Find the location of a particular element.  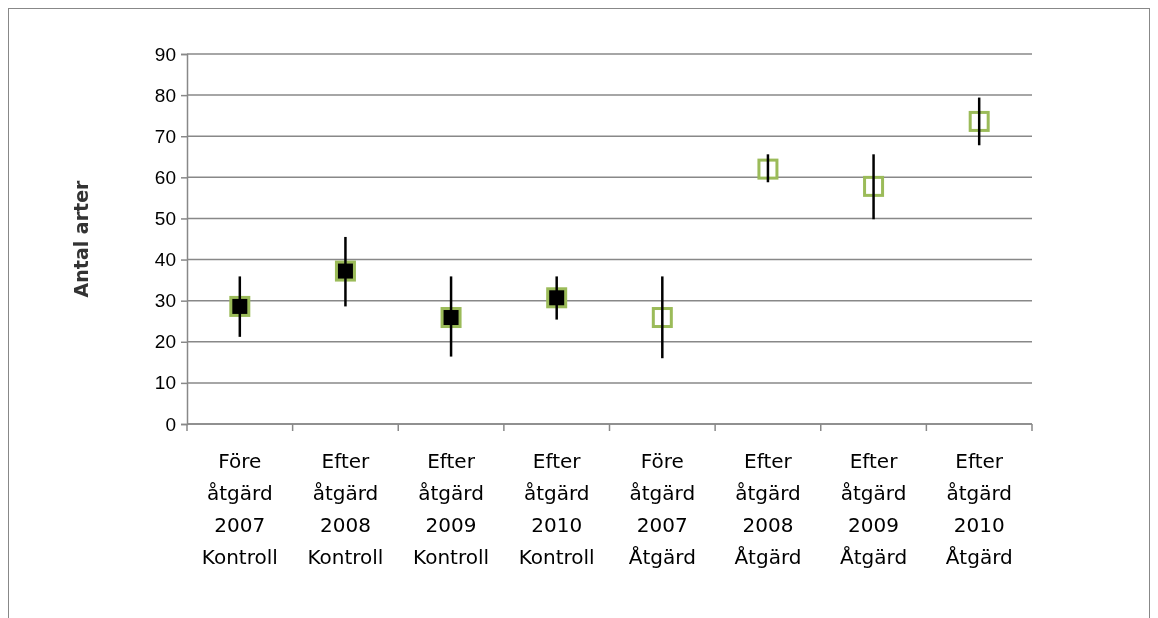

x-tick-label: Efter åtgärd 2008 Kontroll is located at coordinates (345, 509).